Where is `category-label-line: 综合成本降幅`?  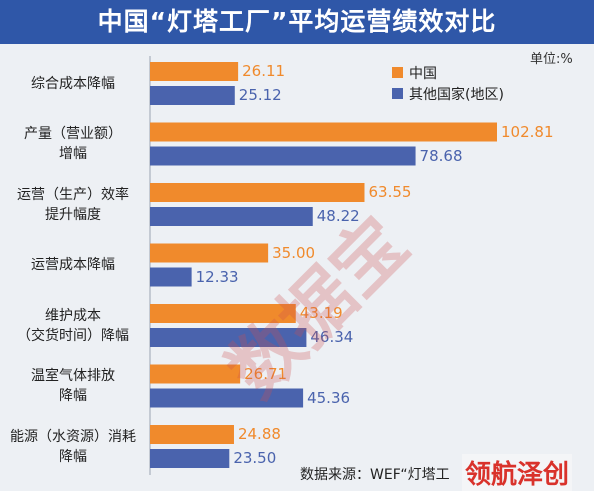 category-label-line: 综合成本降幅 is located at coordinates (73, 83).